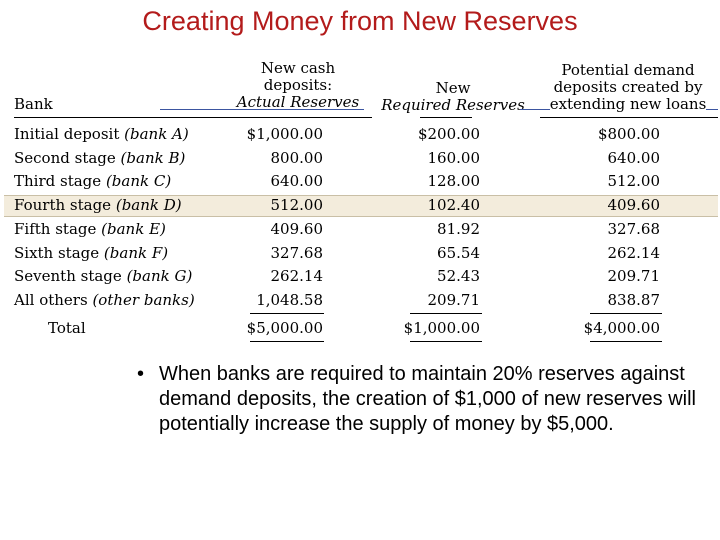 This screenshot has width=720, height=540. I want to click on table-cell-required: 52.43, so click(458, 276).